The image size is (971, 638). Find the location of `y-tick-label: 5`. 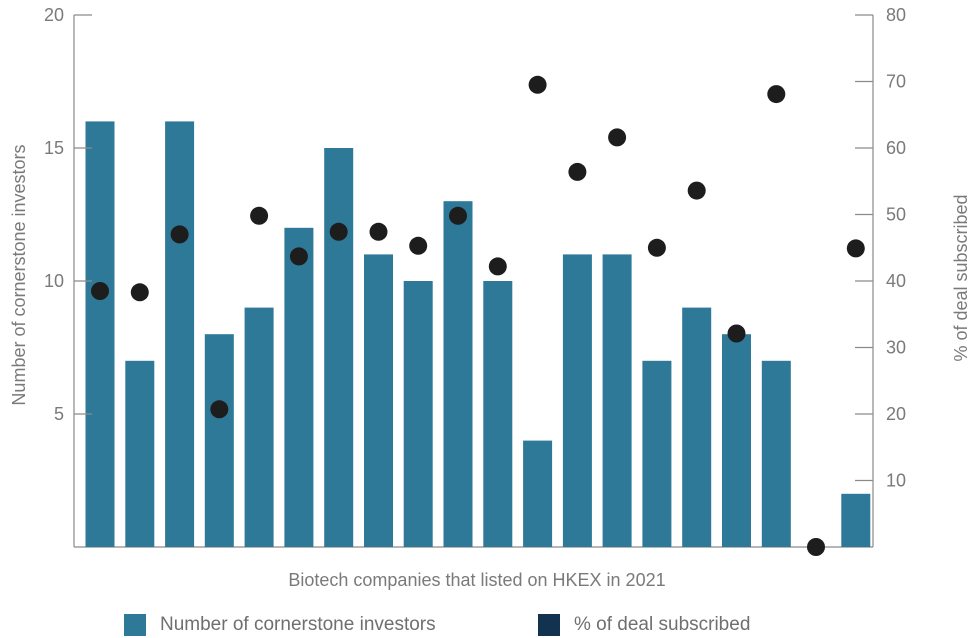

y-tick-label: 5 is located at coordinates (59, 414).